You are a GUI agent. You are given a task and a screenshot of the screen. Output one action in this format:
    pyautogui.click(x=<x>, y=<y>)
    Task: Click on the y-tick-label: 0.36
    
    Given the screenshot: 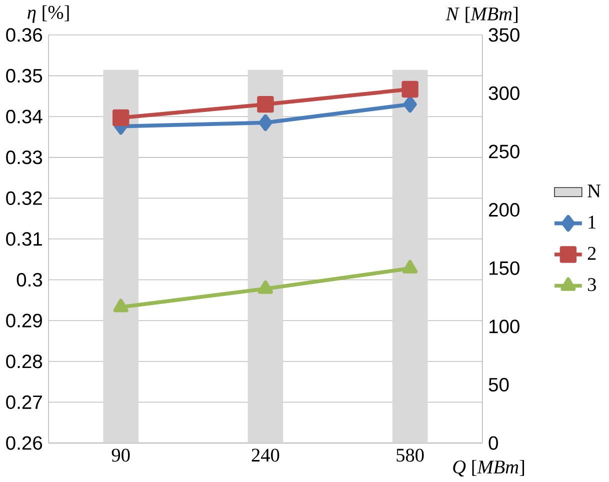 What is the action you would take?
    pyautogui.click(x=24, y=35)
    